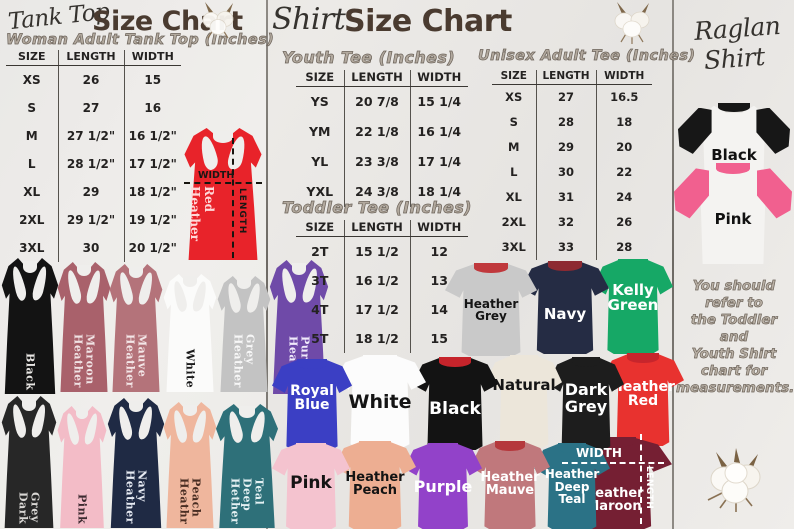 The height and width of the screenshot is (529, 794). What do you see at coordinates (565, 222) in the screenshot?
I see `table-cell: 32` at bounding box center [565, 222].